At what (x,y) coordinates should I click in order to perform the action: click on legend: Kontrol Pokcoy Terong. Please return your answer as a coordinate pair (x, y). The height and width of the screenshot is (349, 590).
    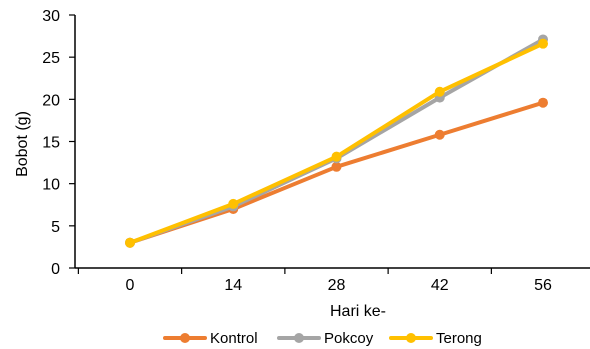
    Looking at the image, I should click on (322, 338).